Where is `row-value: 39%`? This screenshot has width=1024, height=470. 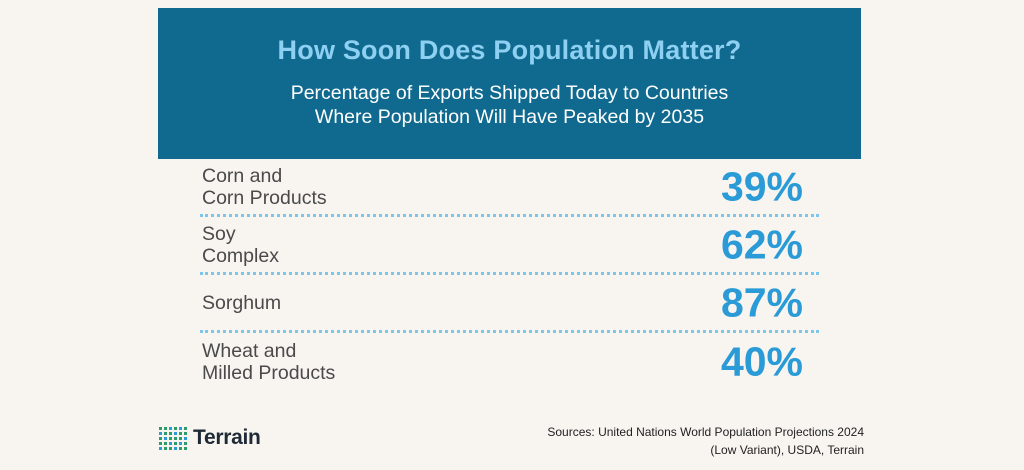
row-value: 39% is located at coordinates (761, 186).